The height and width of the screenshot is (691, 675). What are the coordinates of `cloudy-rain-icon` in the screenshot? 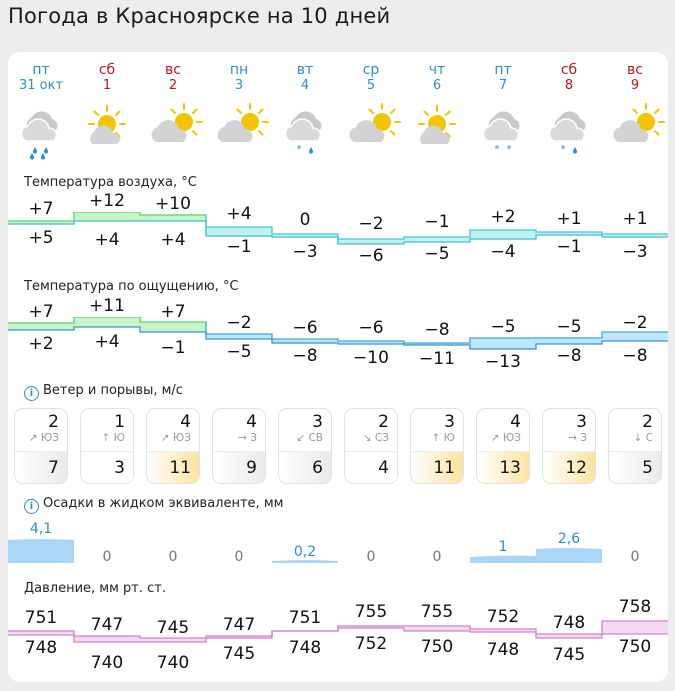 It's located at (39, 126).